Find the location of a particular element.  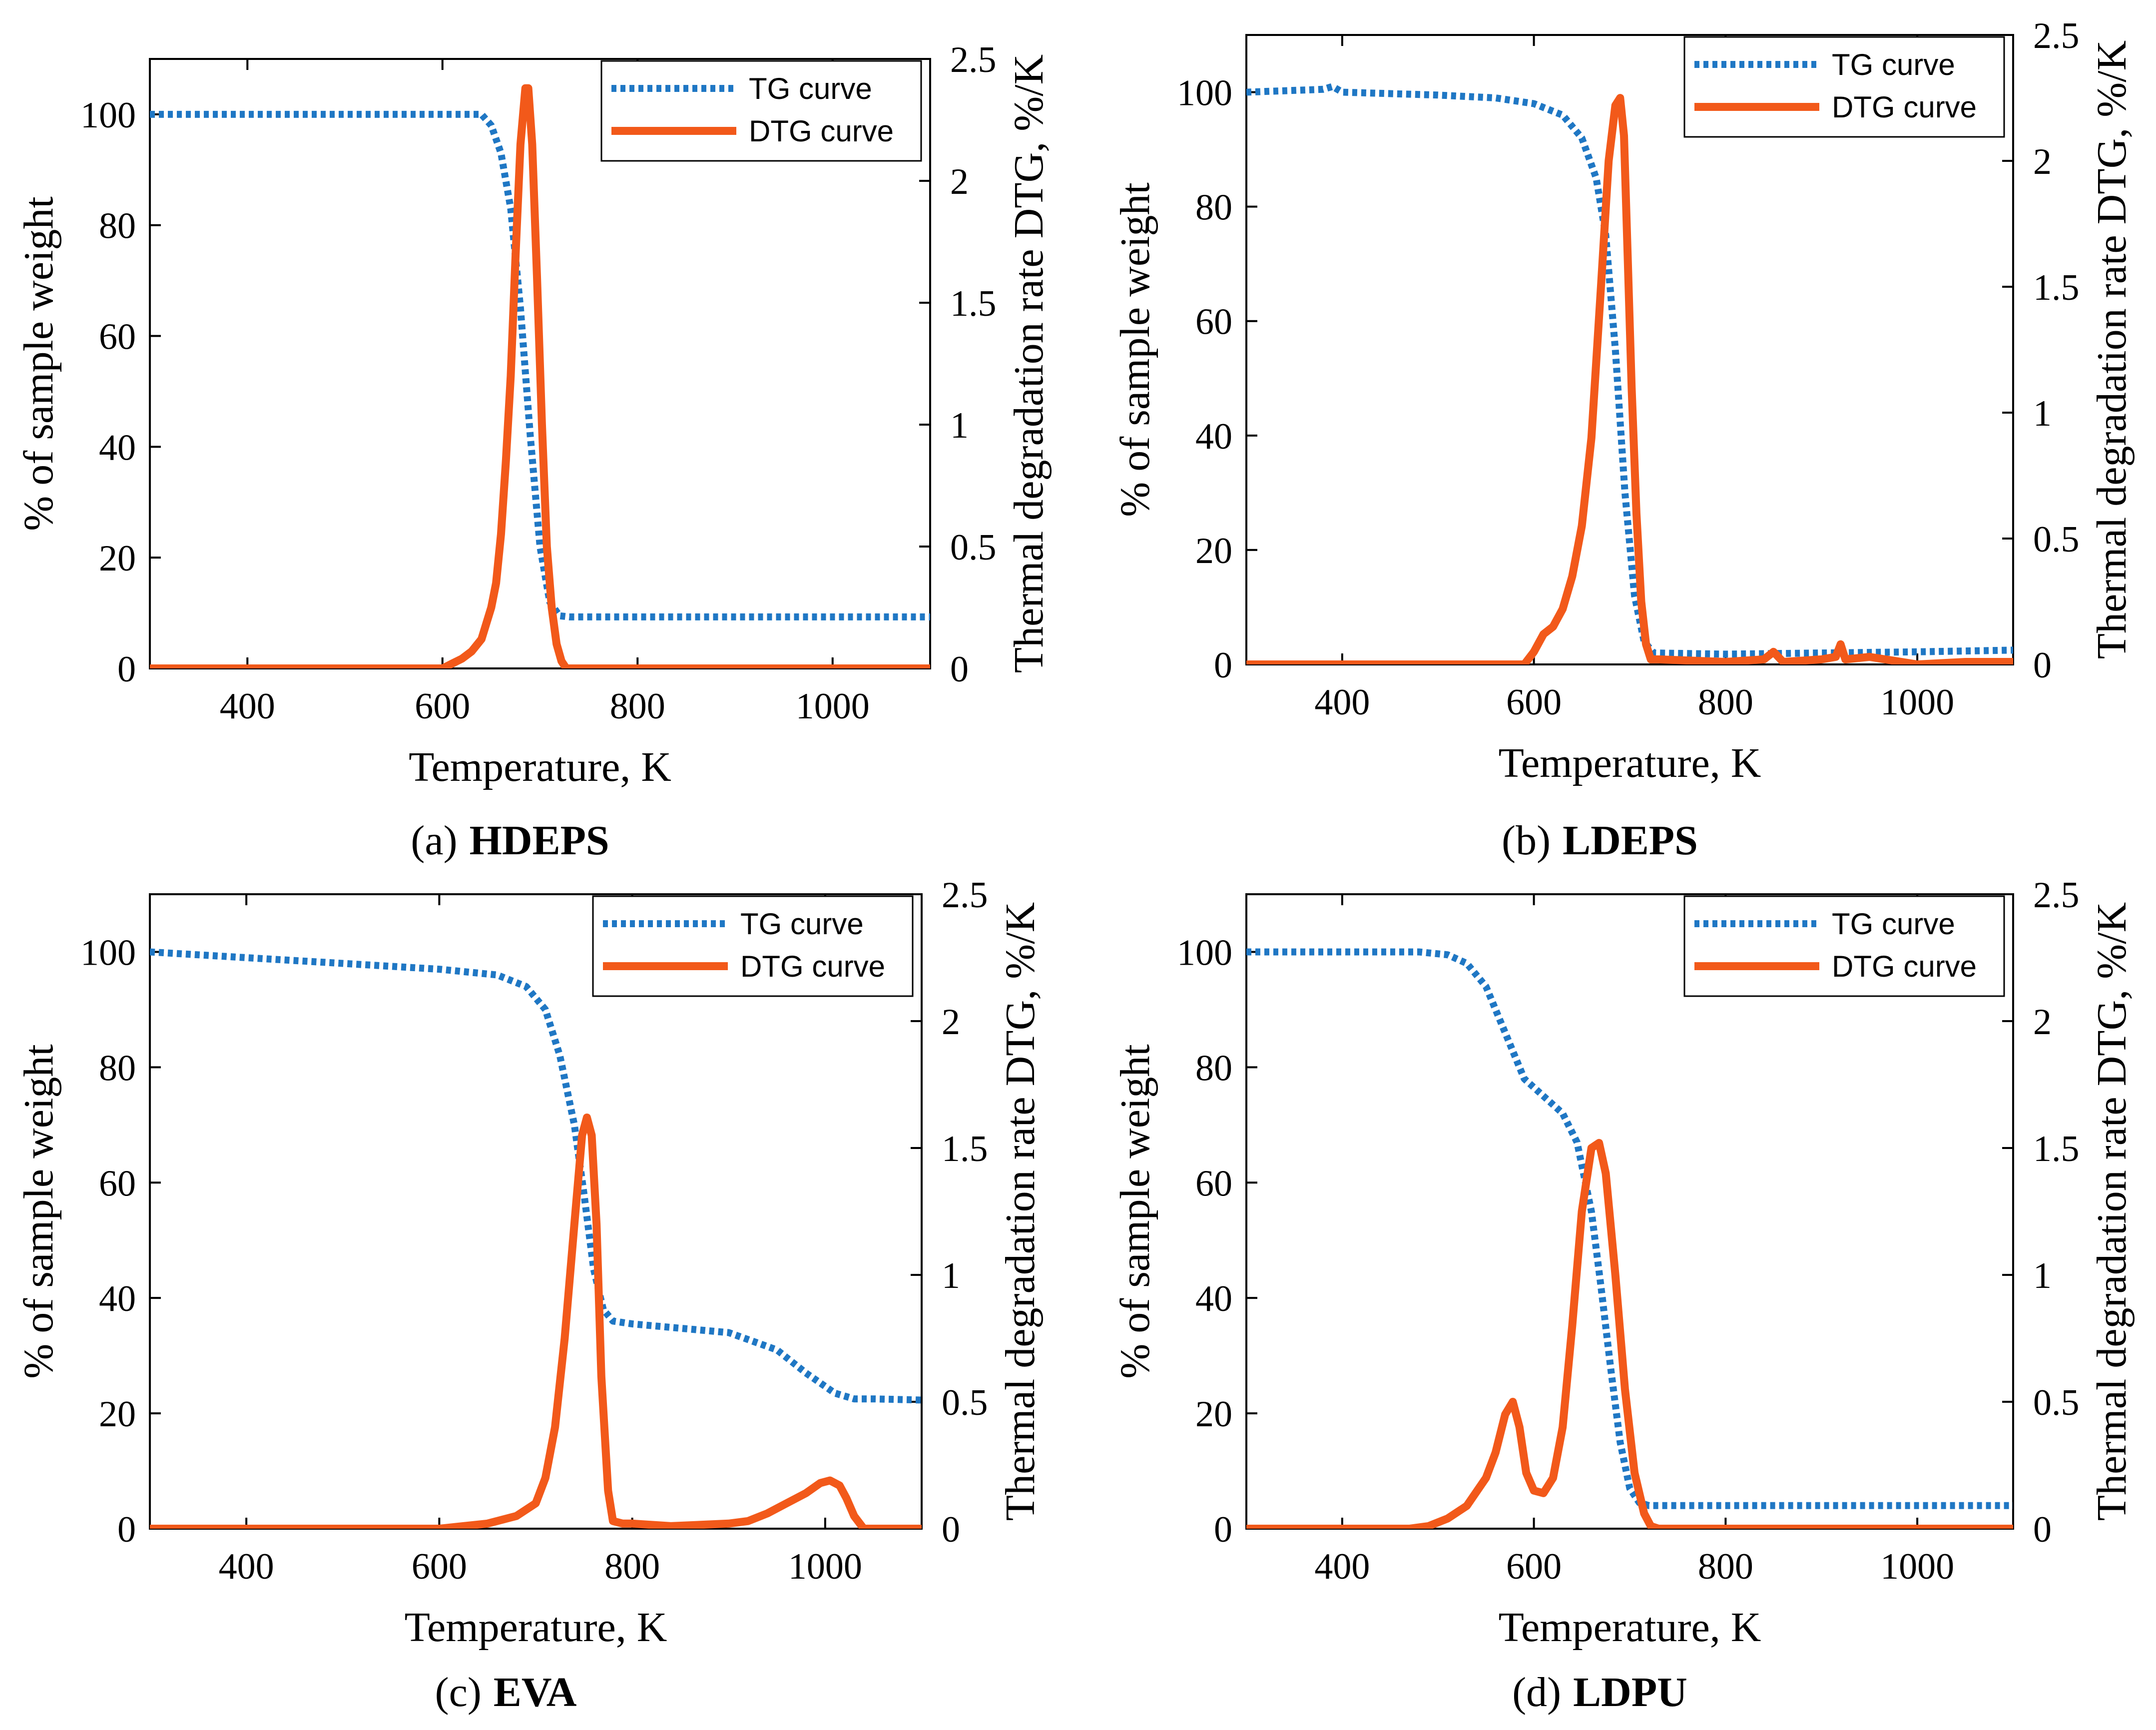

panel-caption: (b) LDEPS is located at coordinates (1600, 840).